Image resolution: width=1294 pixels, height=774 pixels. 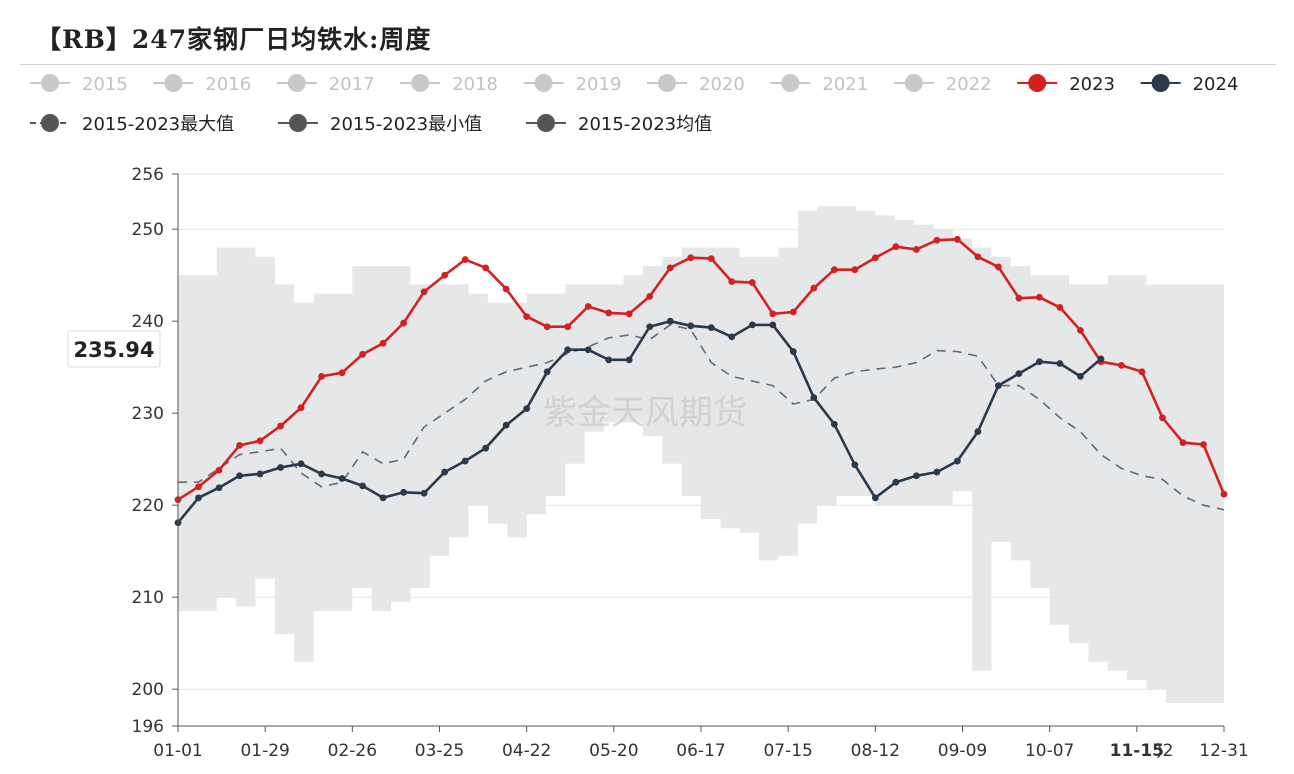 What do you see at coordinates (79, 84) in the screenshot?
I see `legend-item-2015: 2015` at bounding box center [79, 84].